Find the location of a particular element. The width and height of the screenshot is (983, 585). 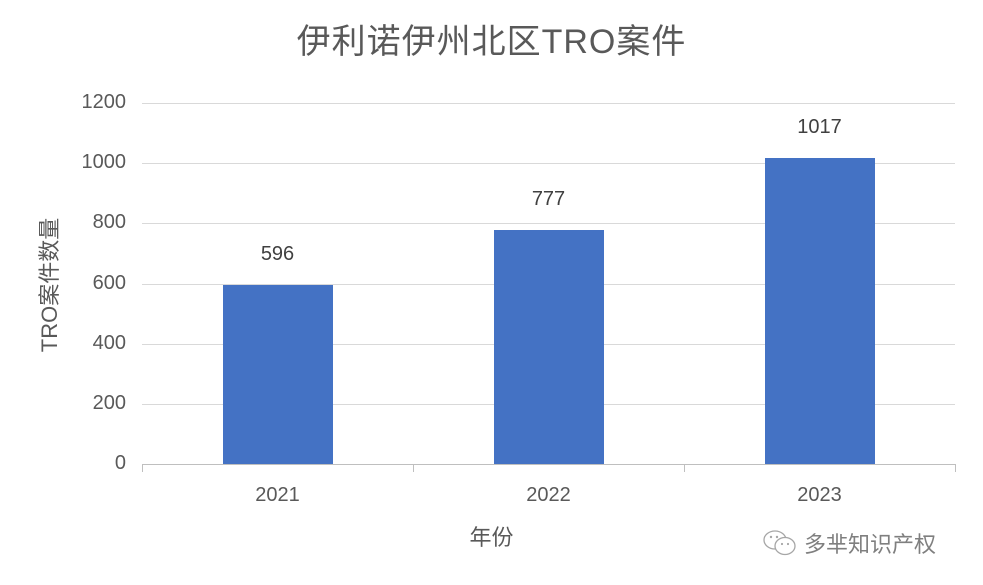

wechat-icon is located at coordinates (779, 543).